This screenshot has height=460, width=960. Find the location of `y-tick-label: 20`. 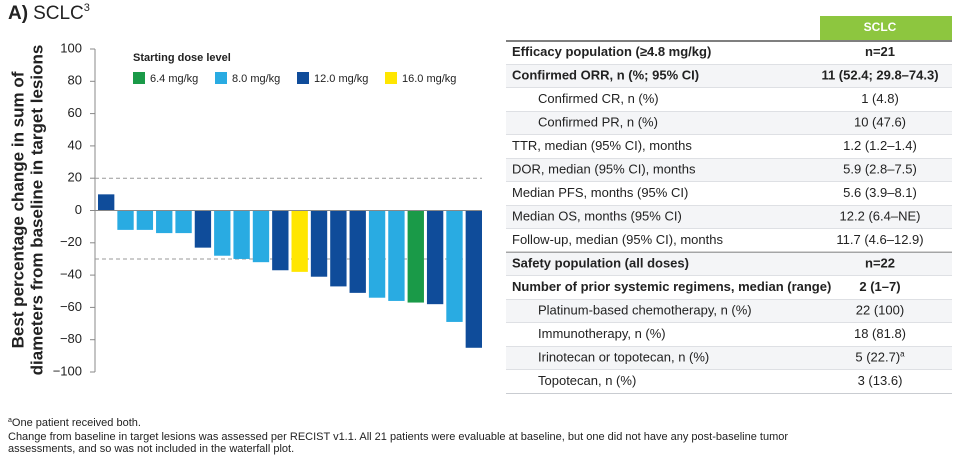

y-tick-label: 20 is located at coordinates (75, 177).